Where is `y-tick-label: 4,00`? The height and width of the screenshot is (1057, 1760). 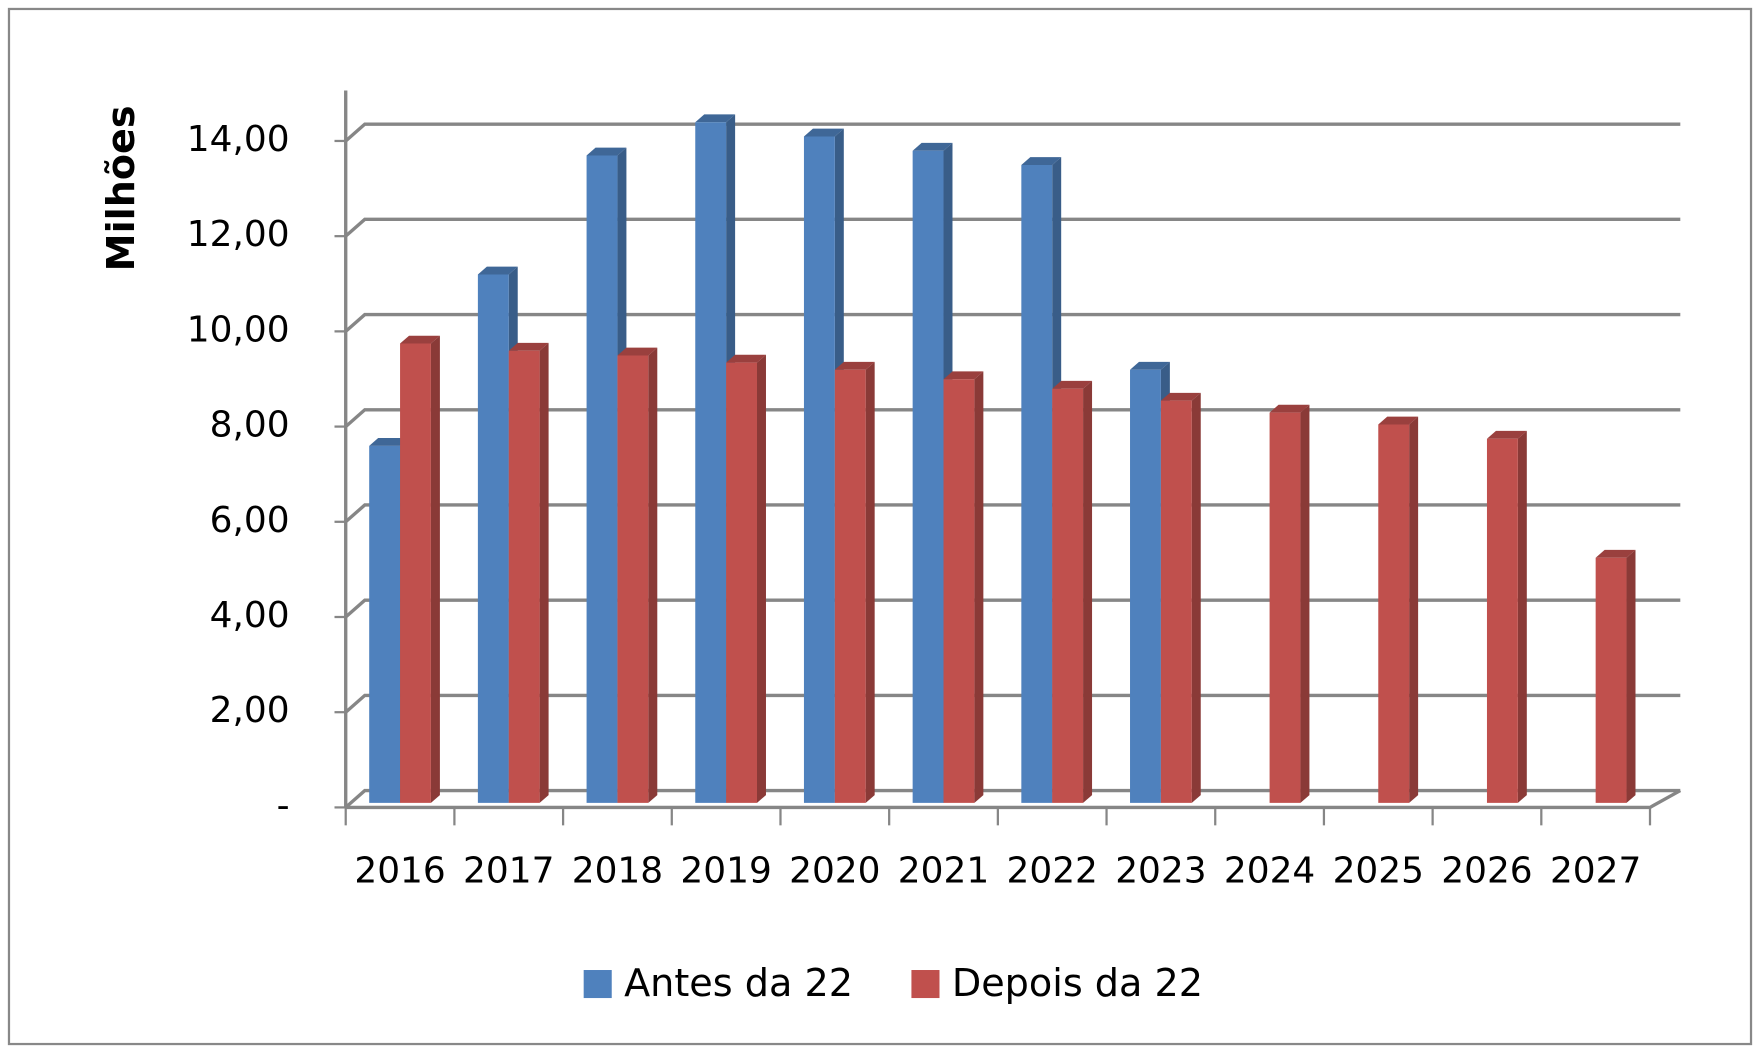
y-tick-label: 4,00 is located at coordinates (250, 615).